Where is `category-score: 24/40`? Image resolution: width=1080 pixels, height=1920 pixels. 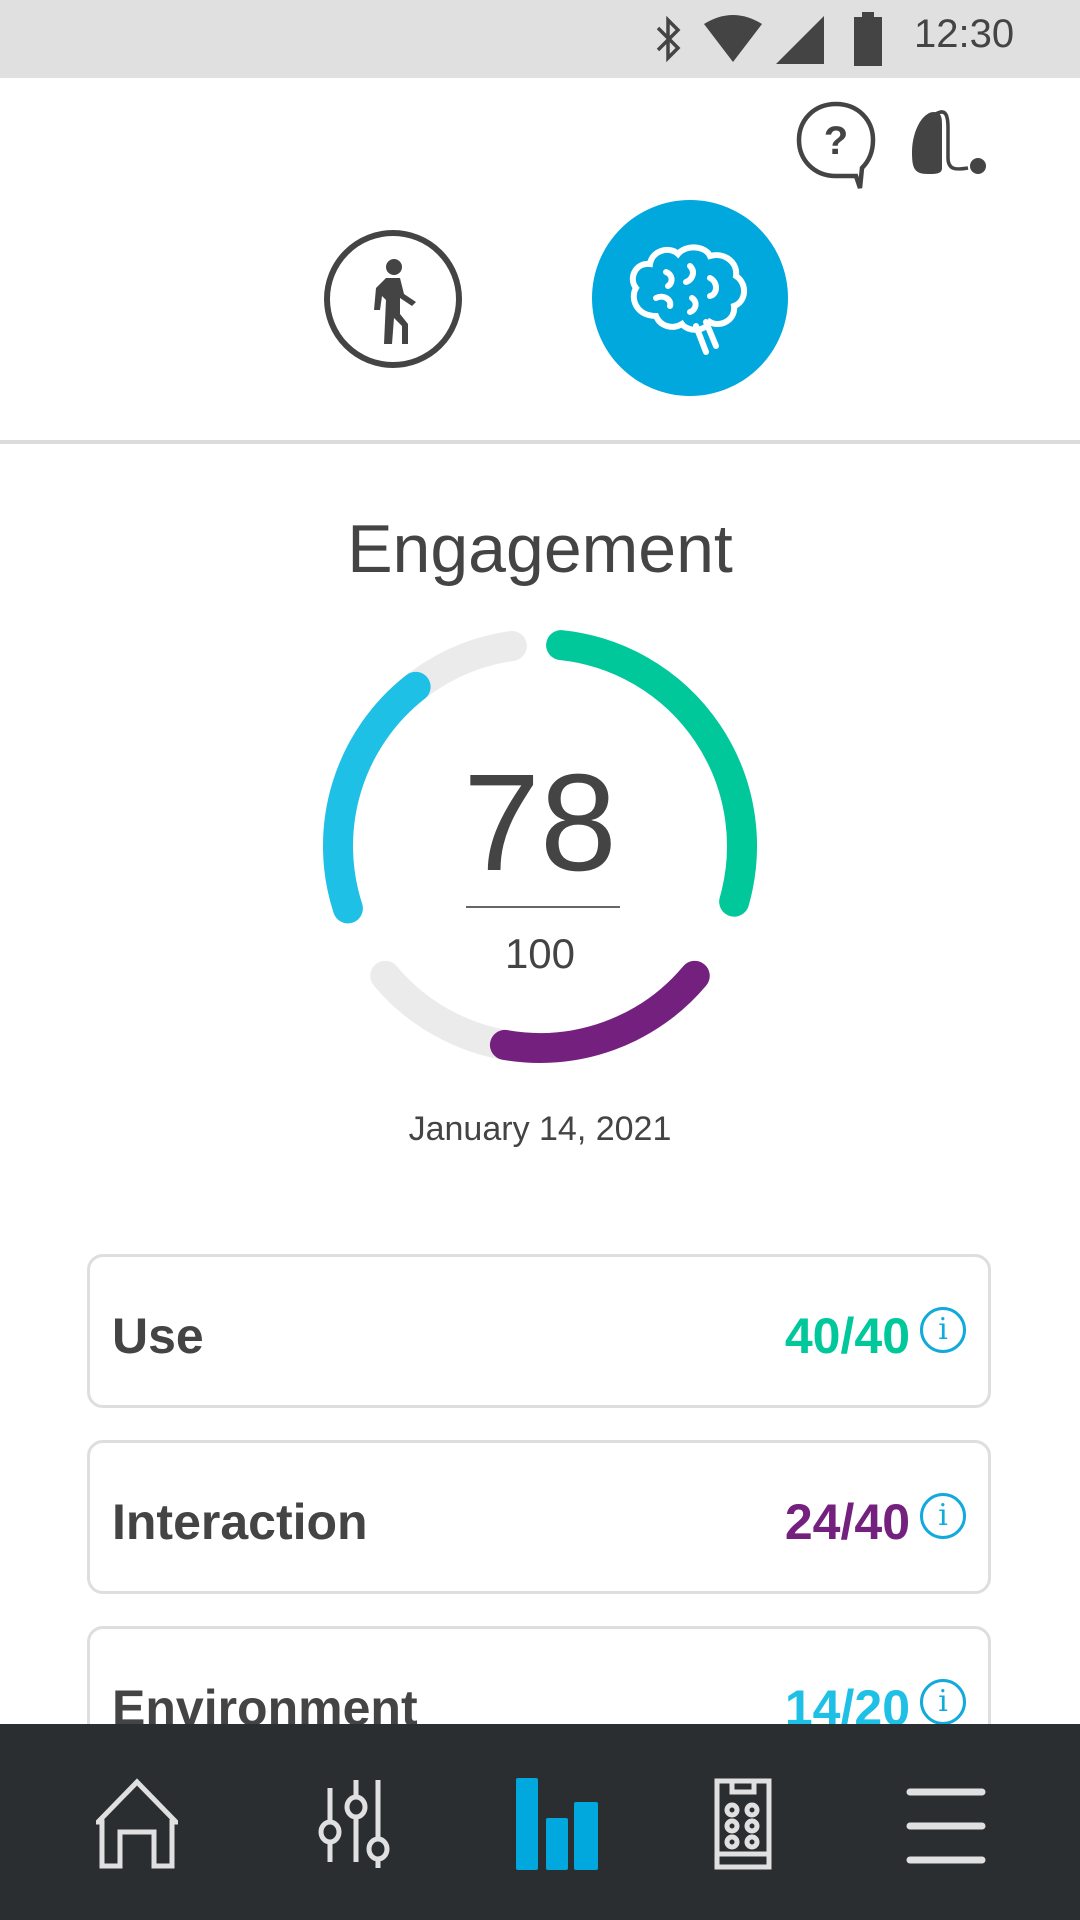
category-score: 24/40 is located at coordinates (847, 1522).